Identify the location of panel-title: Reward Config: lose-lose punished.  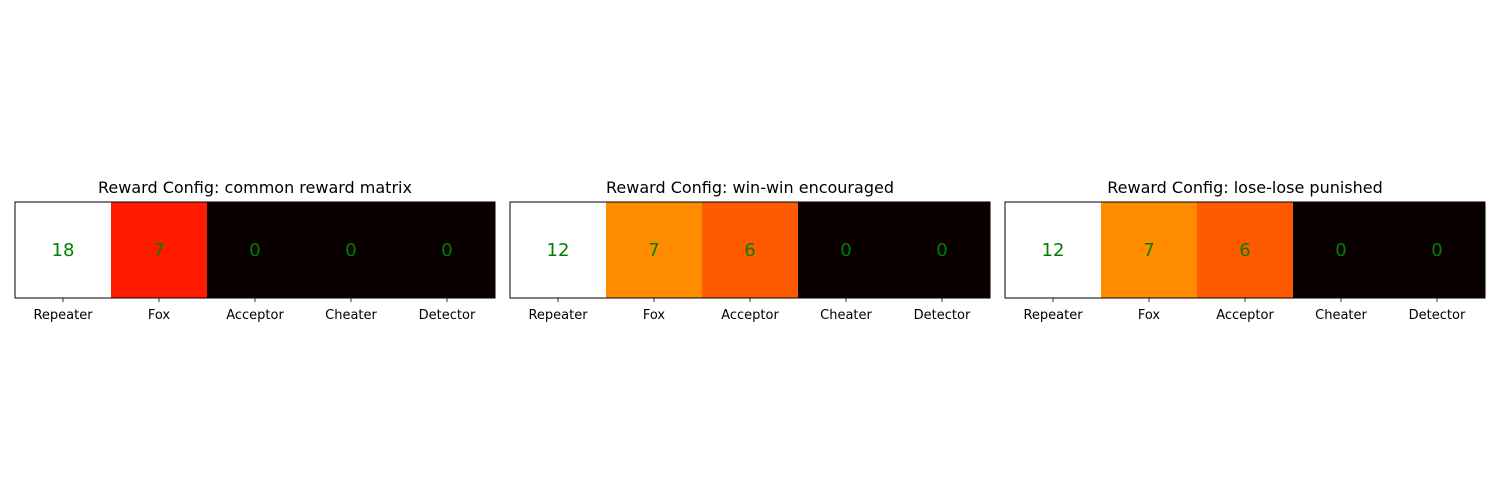
(1245, 187).